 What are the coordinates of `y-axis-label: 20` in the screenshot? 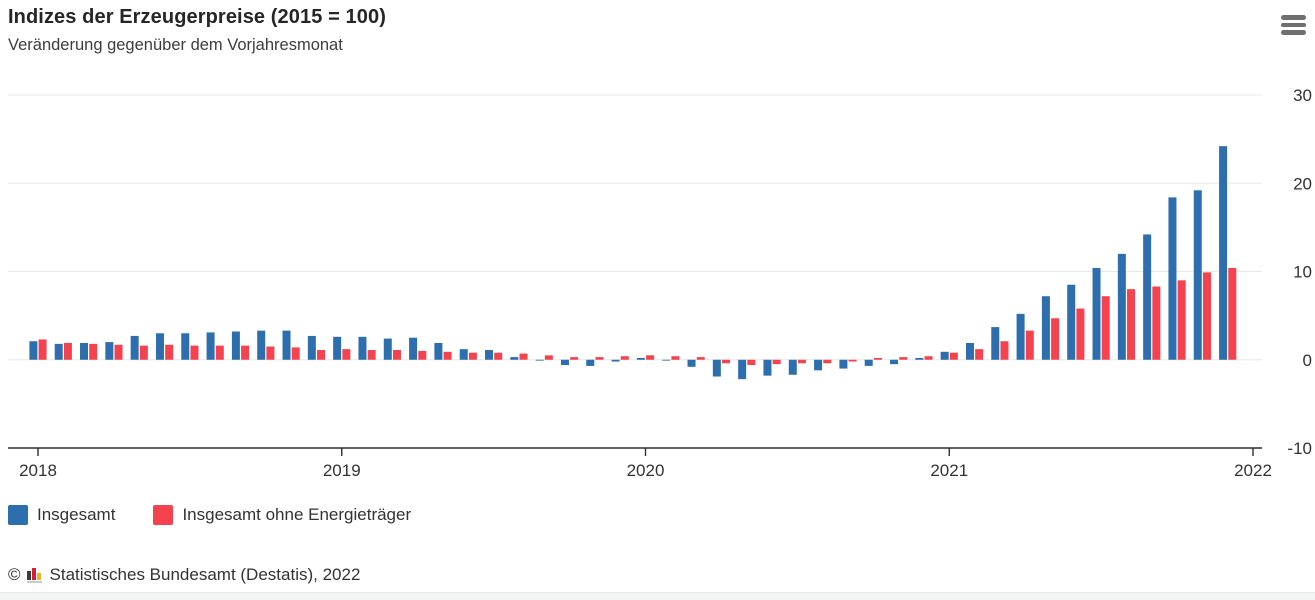 It's located at (1302, 183).